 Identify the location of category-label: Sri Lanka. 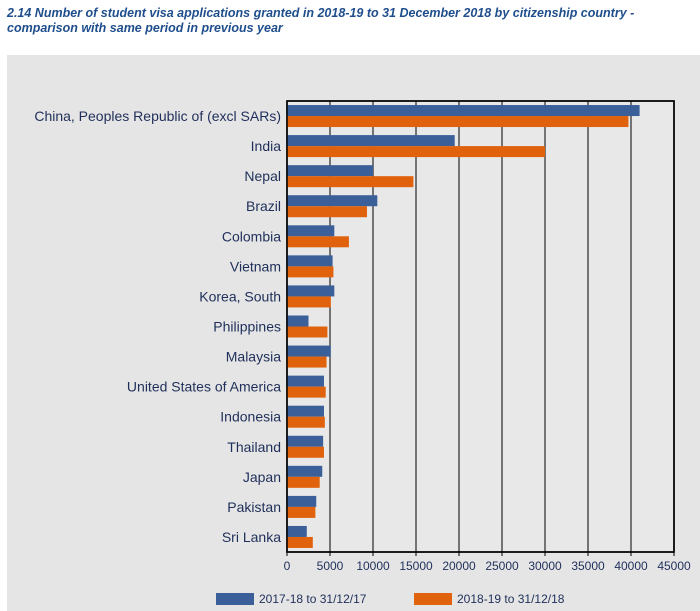
(251, 537).